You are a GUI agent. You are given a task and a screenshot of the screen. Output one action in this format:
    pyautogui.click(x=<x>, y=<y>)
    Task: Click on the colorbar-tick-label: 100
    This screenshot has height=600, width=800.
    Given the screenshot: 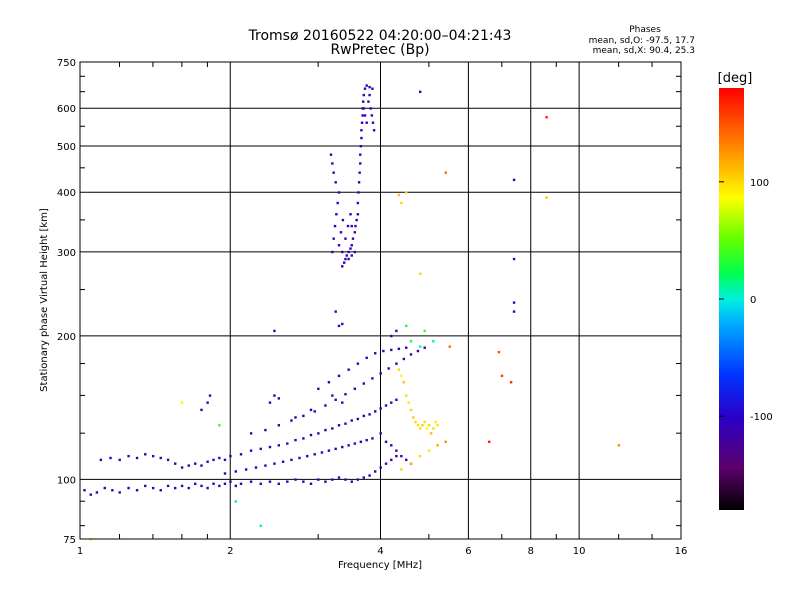 What is the action you would take?
    pyautogui.click(x=759, y=183)
    